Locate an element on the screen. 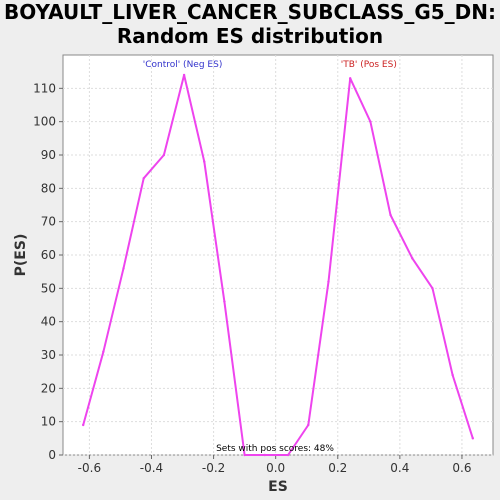  y-tick-label: 10 is located at coordinates (48, 422).